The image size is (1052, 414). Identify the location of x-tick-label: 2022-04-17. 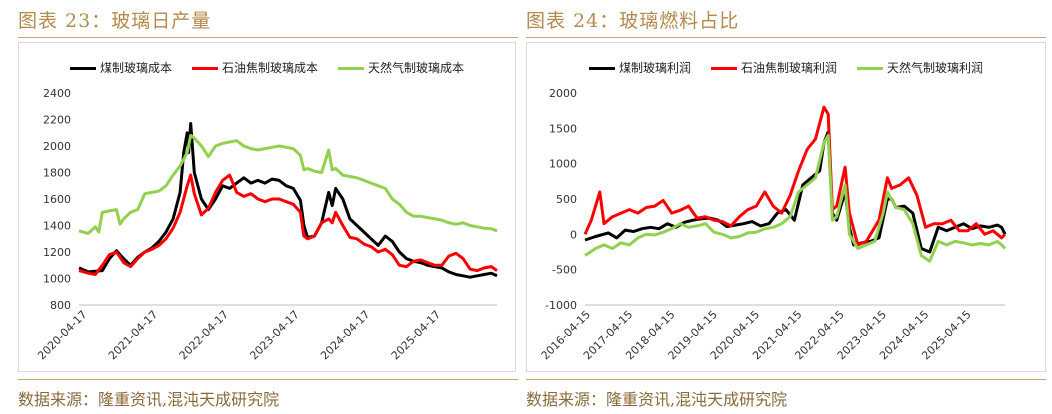
(204, 335).